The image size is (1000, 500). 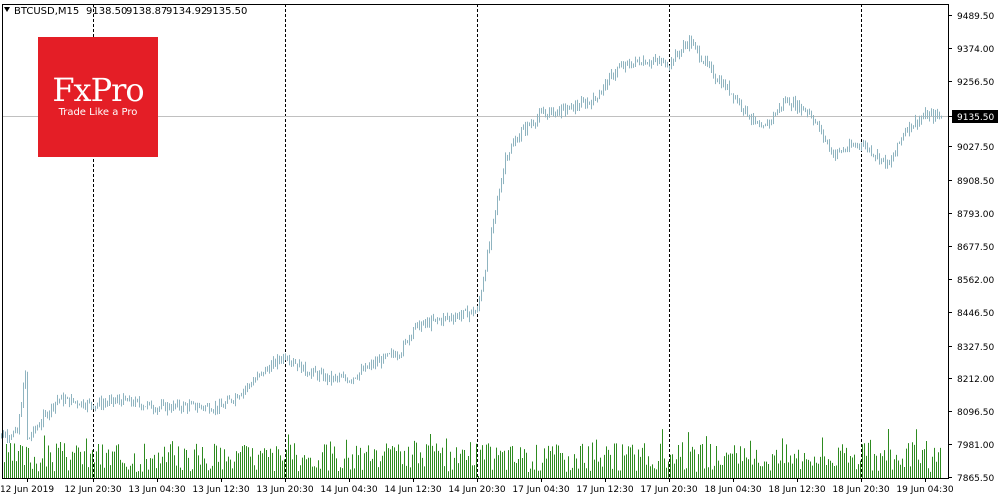 I want to click on price-tick-label: 8327.50, so click(x=975, y=348).